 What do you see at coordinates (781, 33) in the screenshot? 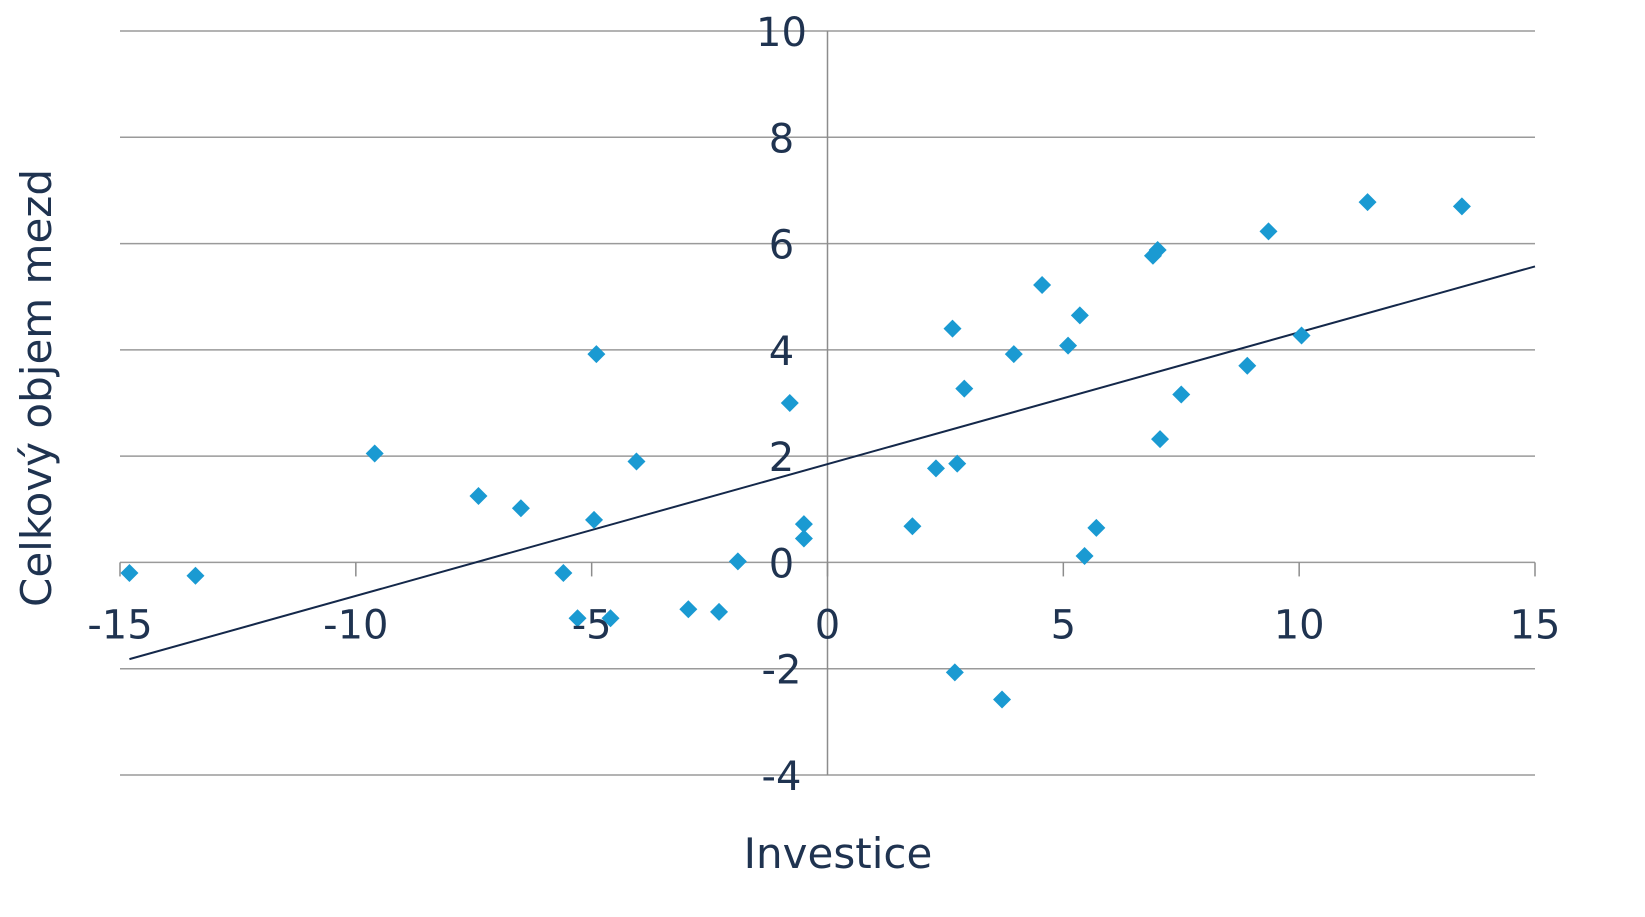
I see `y-tick-label: 10` at bounding box center [781, 33].